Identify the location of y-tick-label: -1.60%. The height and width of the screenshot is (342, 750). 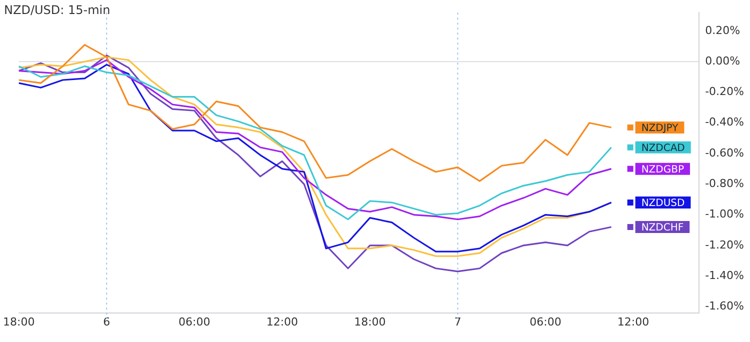
(724, 306).